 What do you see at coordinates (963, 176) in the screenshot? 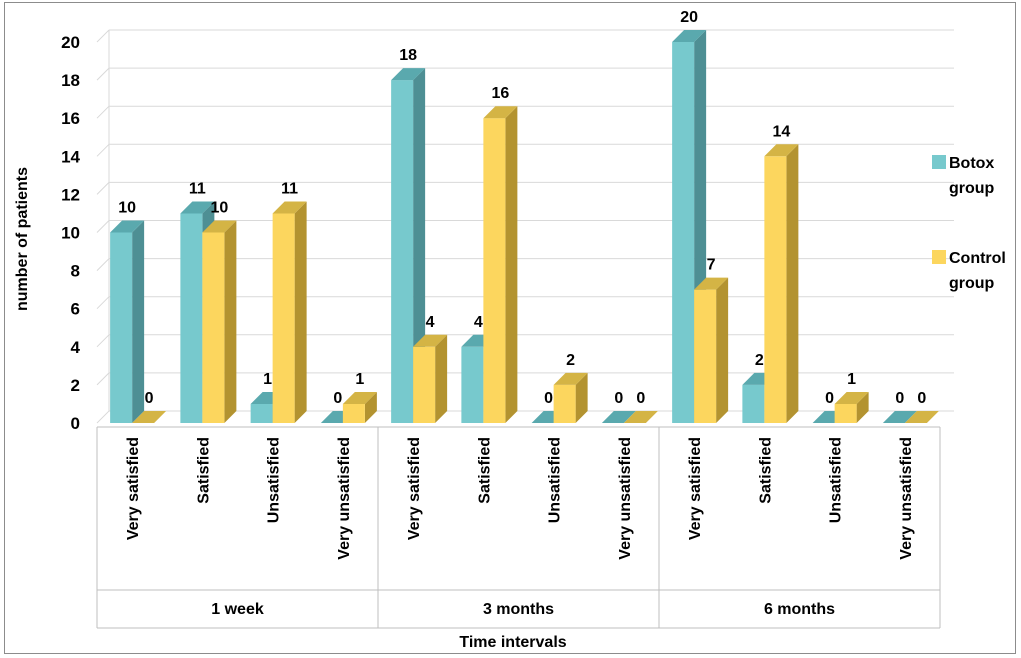
I see `botox-legend-item: Botox group` at bounding box center [963, 176].